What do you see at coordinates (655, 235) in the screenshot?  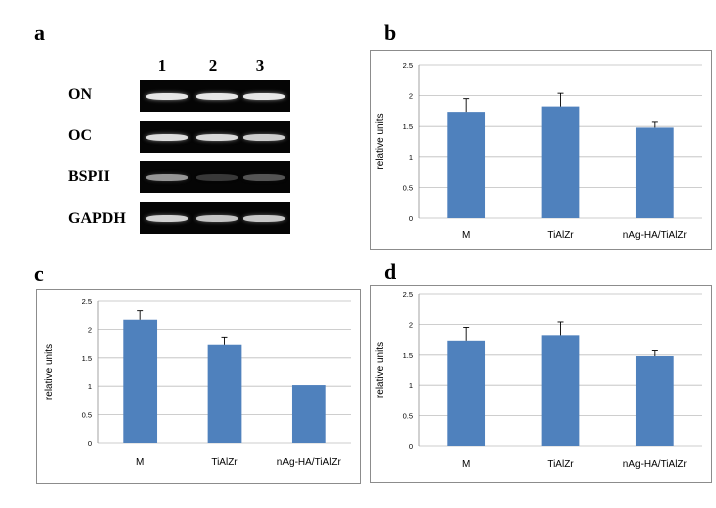 I see `chart-b-category-label: nAg-HA/TiAlZr` at bounding box center [655, 235].